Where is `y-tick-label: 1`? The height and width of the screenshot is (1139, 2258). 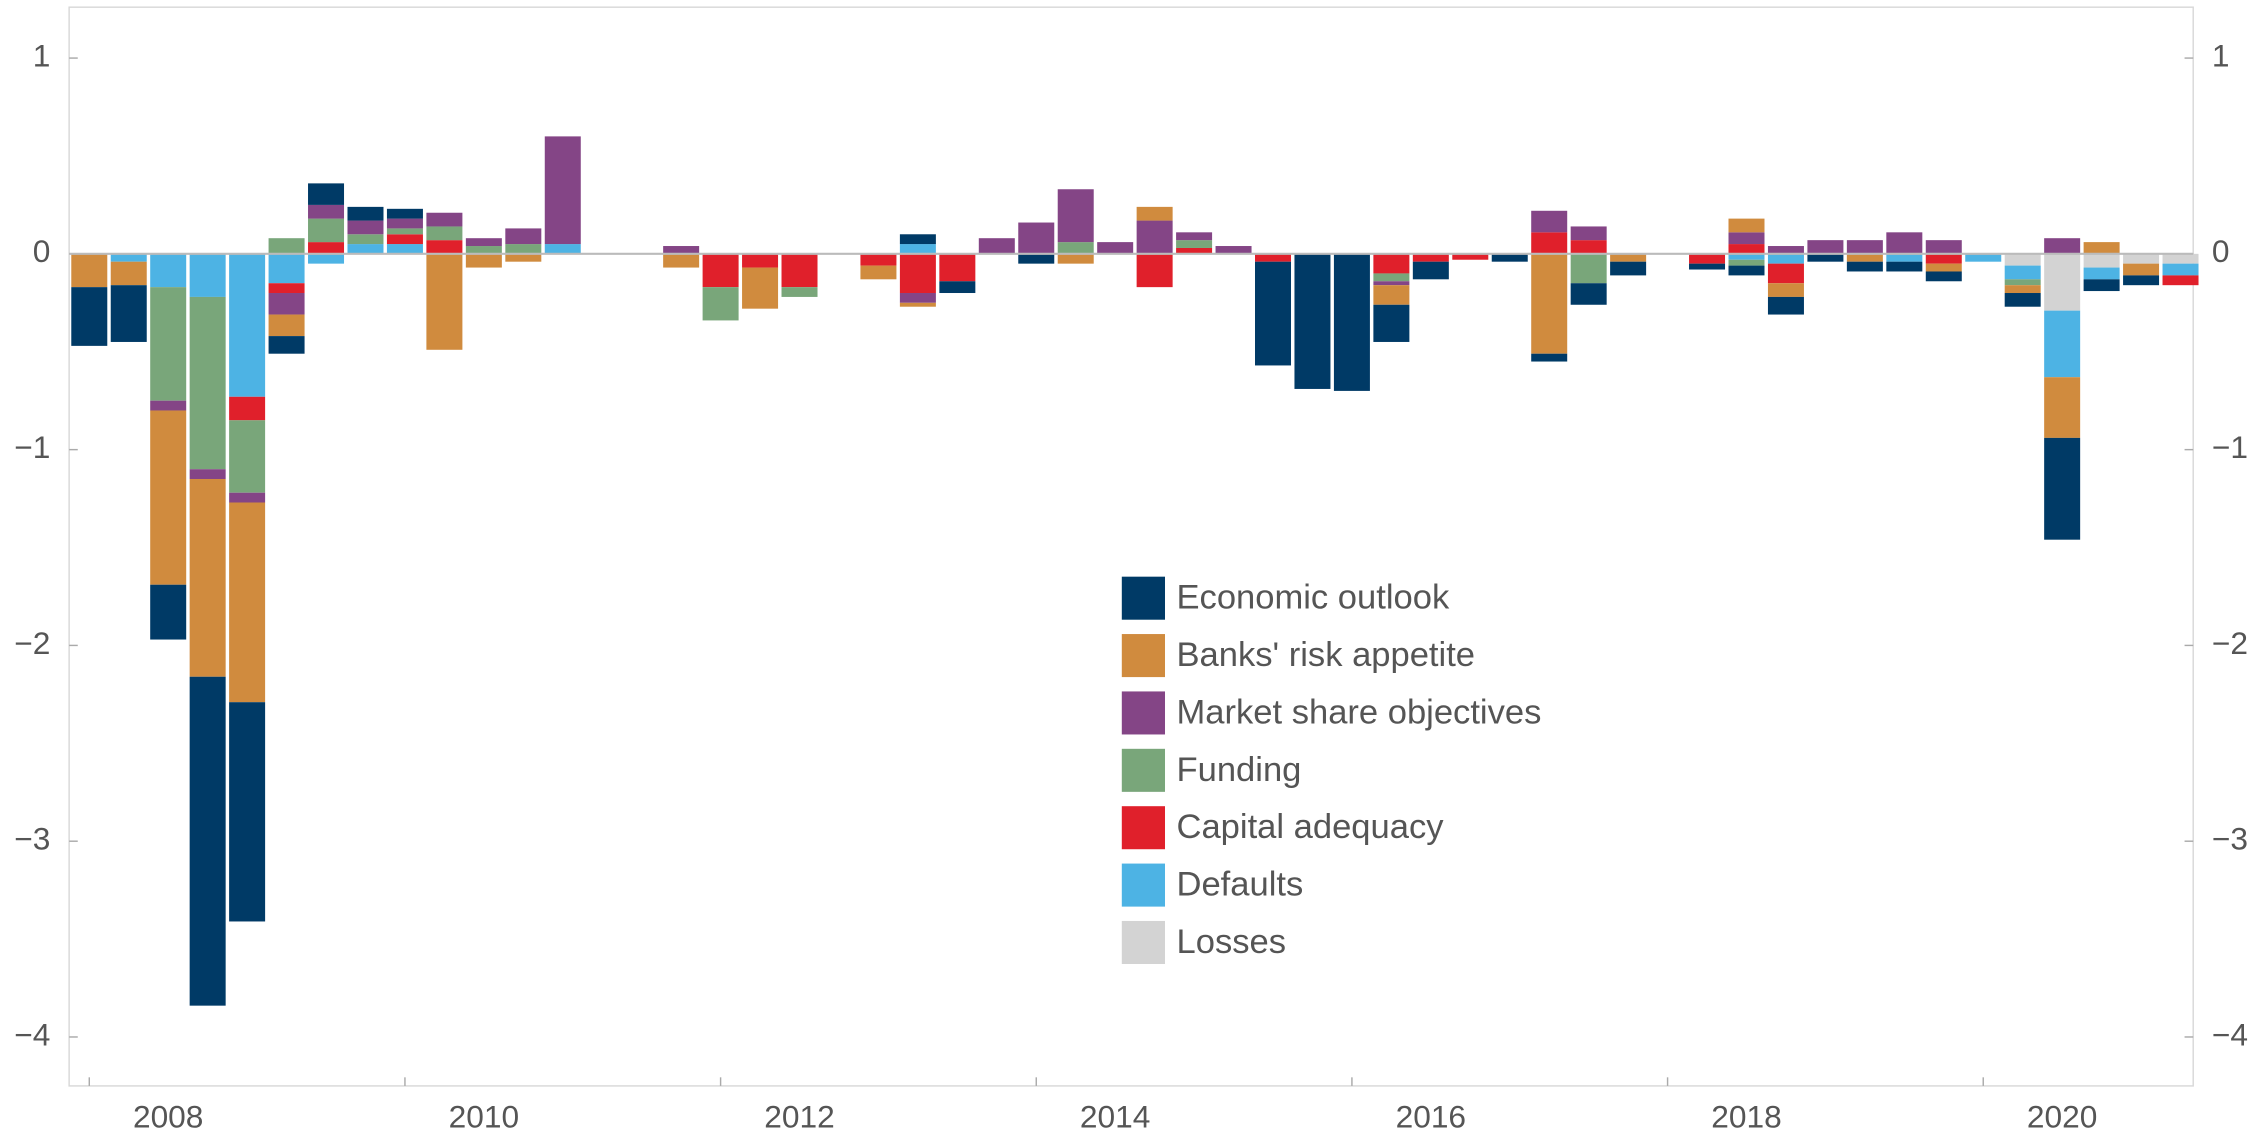 y-tick-label: 1 is located at coordinates (42, 55).